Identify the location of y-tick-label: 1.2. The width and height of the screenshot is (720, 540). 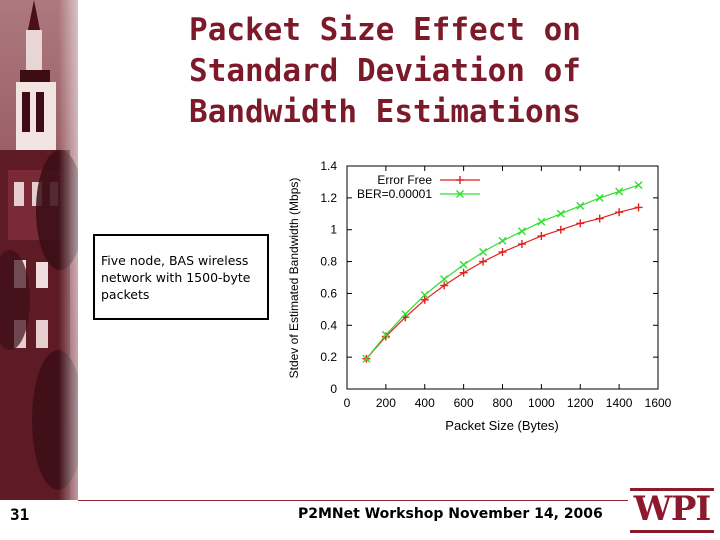
(328, 198).